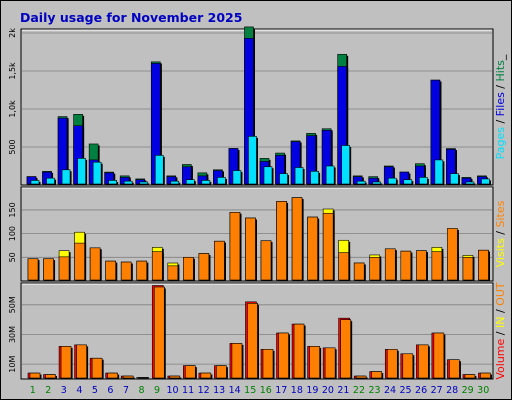 The height and width of the screenshot is (404, 512). I want to click on x-tick-label: 30, so click(483, 390).